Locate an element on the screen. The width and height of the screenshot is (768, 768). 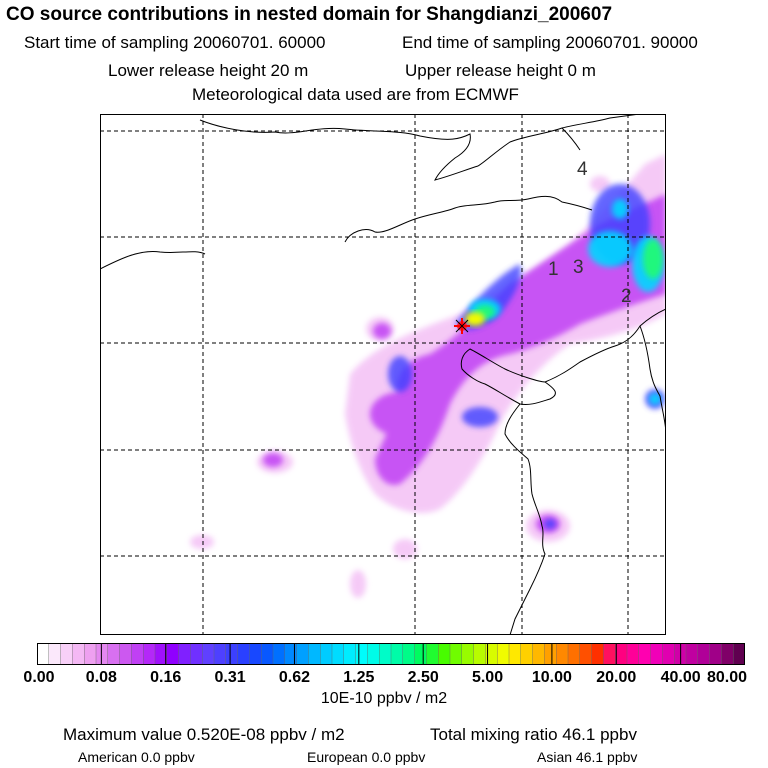
european-contribution: European 0.0 ppbv is located at coordinates (366, 757).